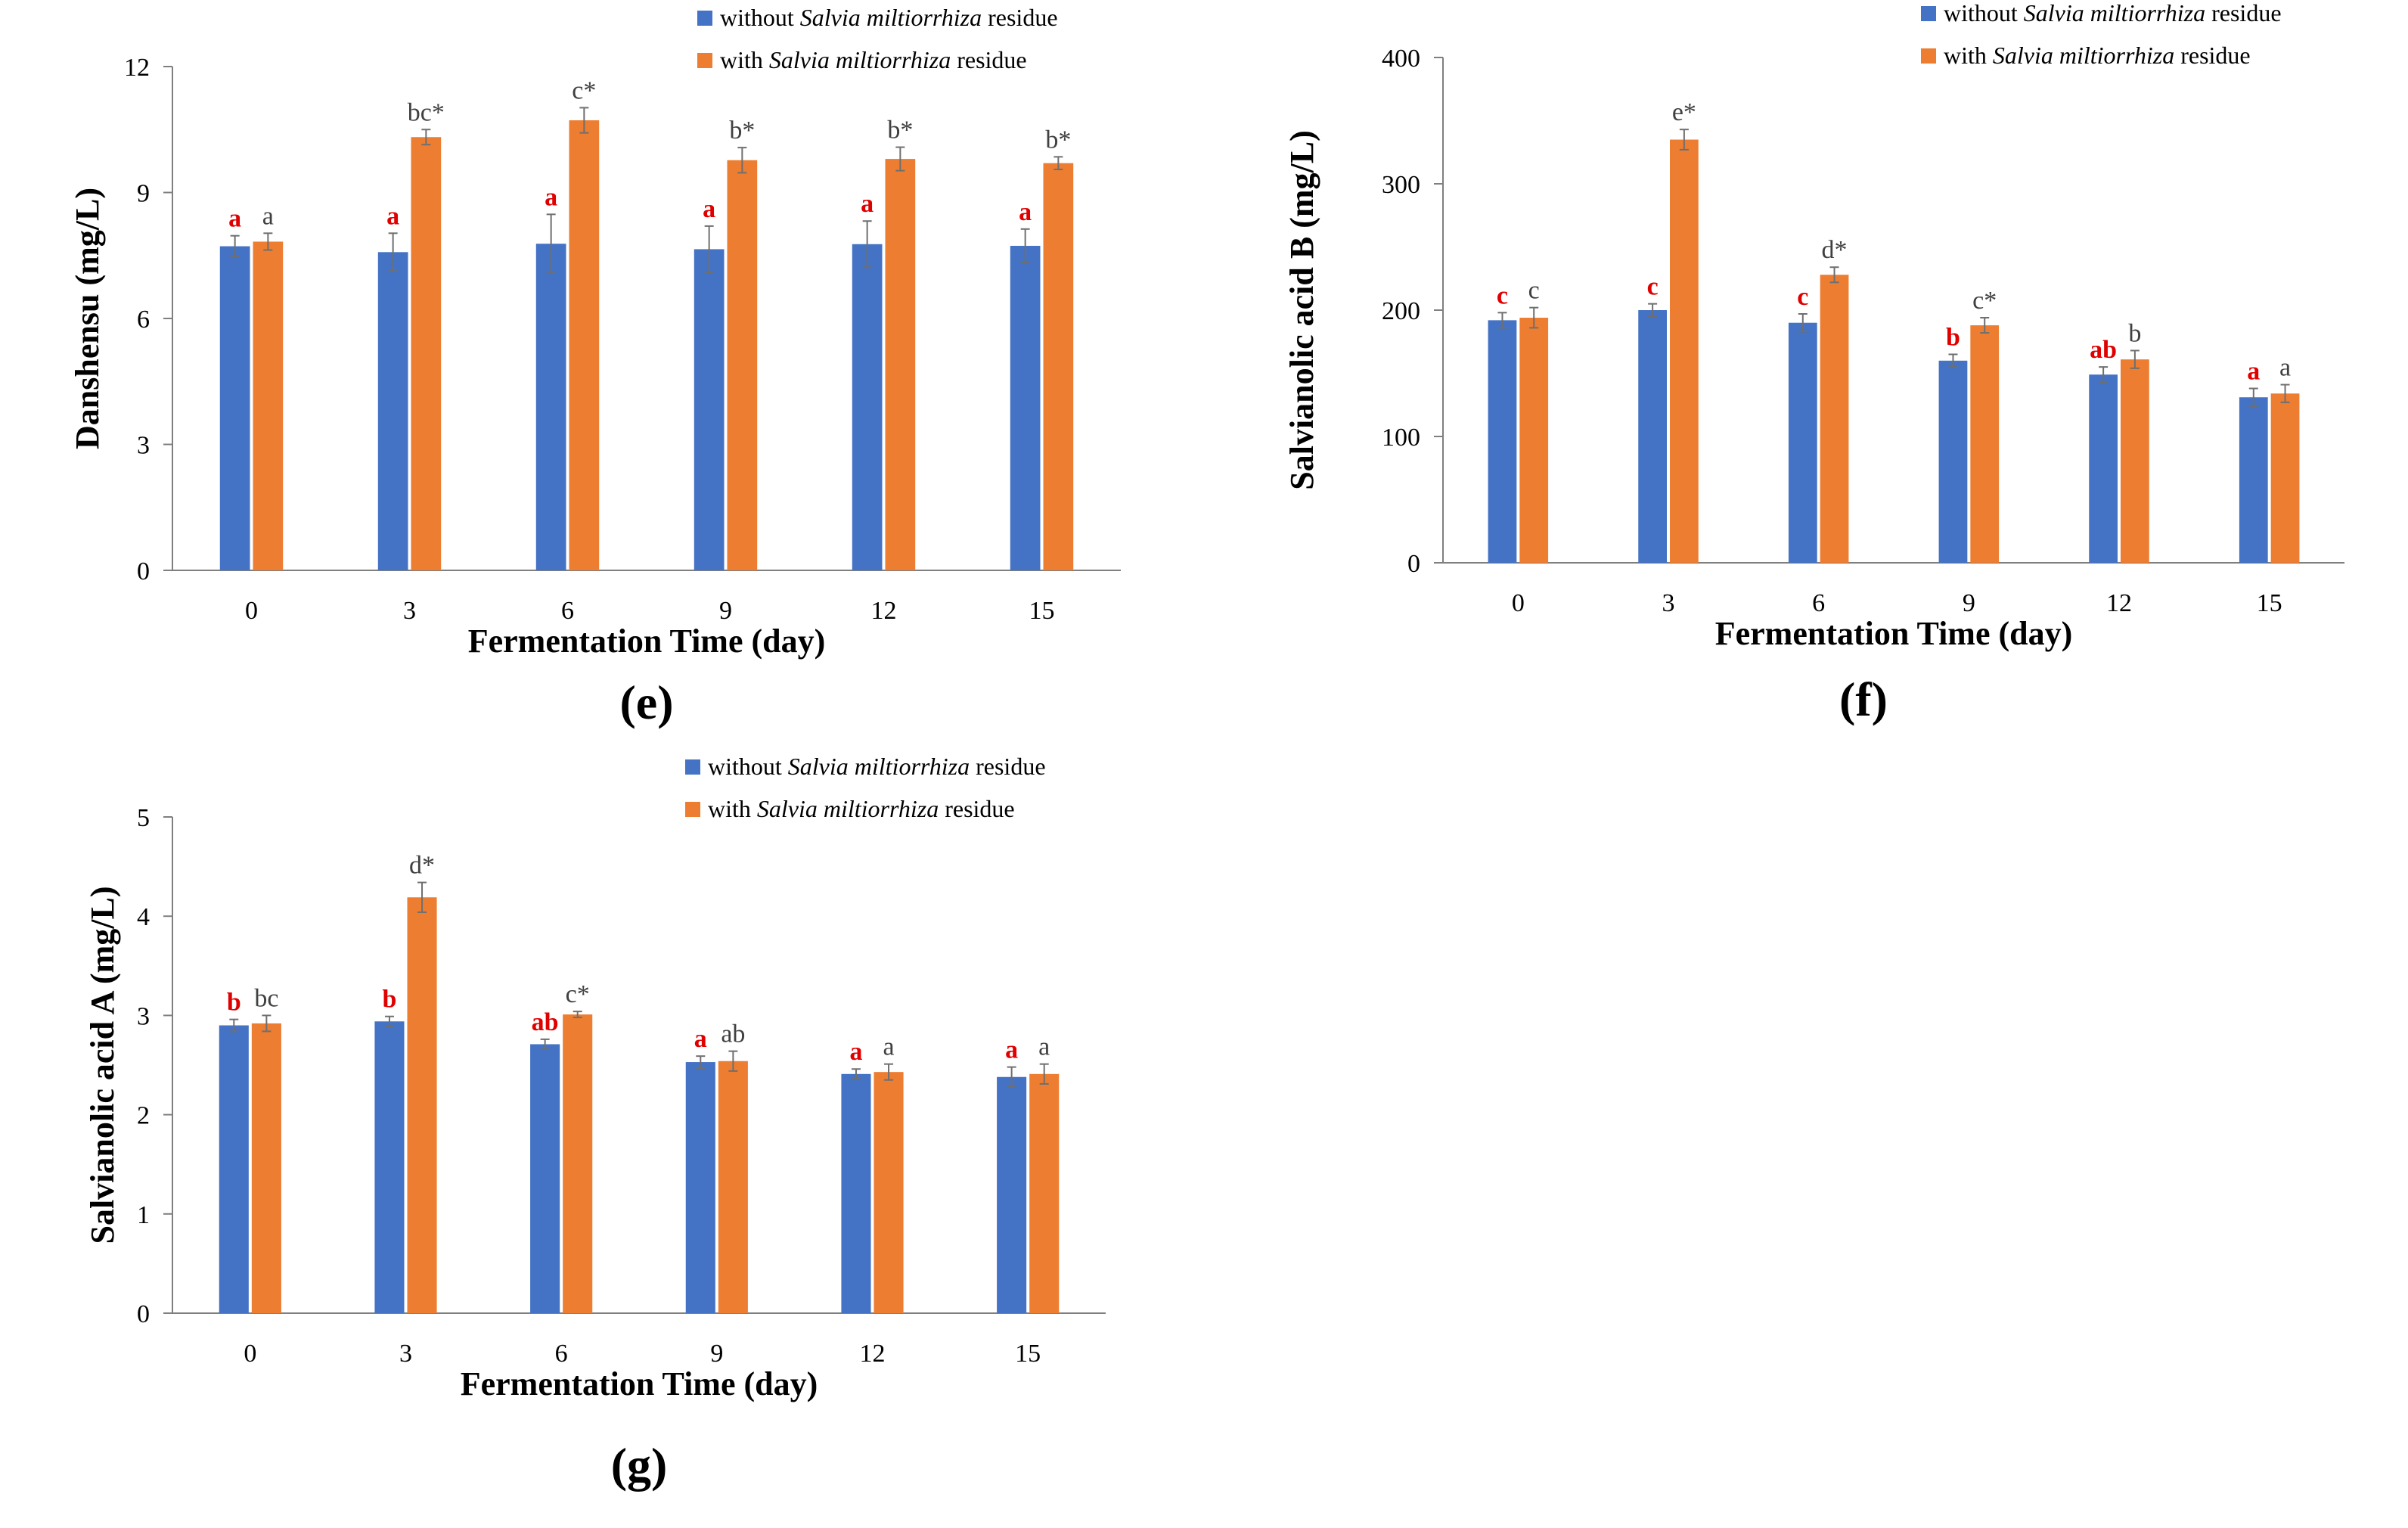 Image resolution: width=2408 pixels, height=1528 pixels. What do you see at coordinates (102, 1065) in the screenshot?
I see `y-axis-title: Salvianolic acid A (mg/L)` at bounding box center [102, 1065].